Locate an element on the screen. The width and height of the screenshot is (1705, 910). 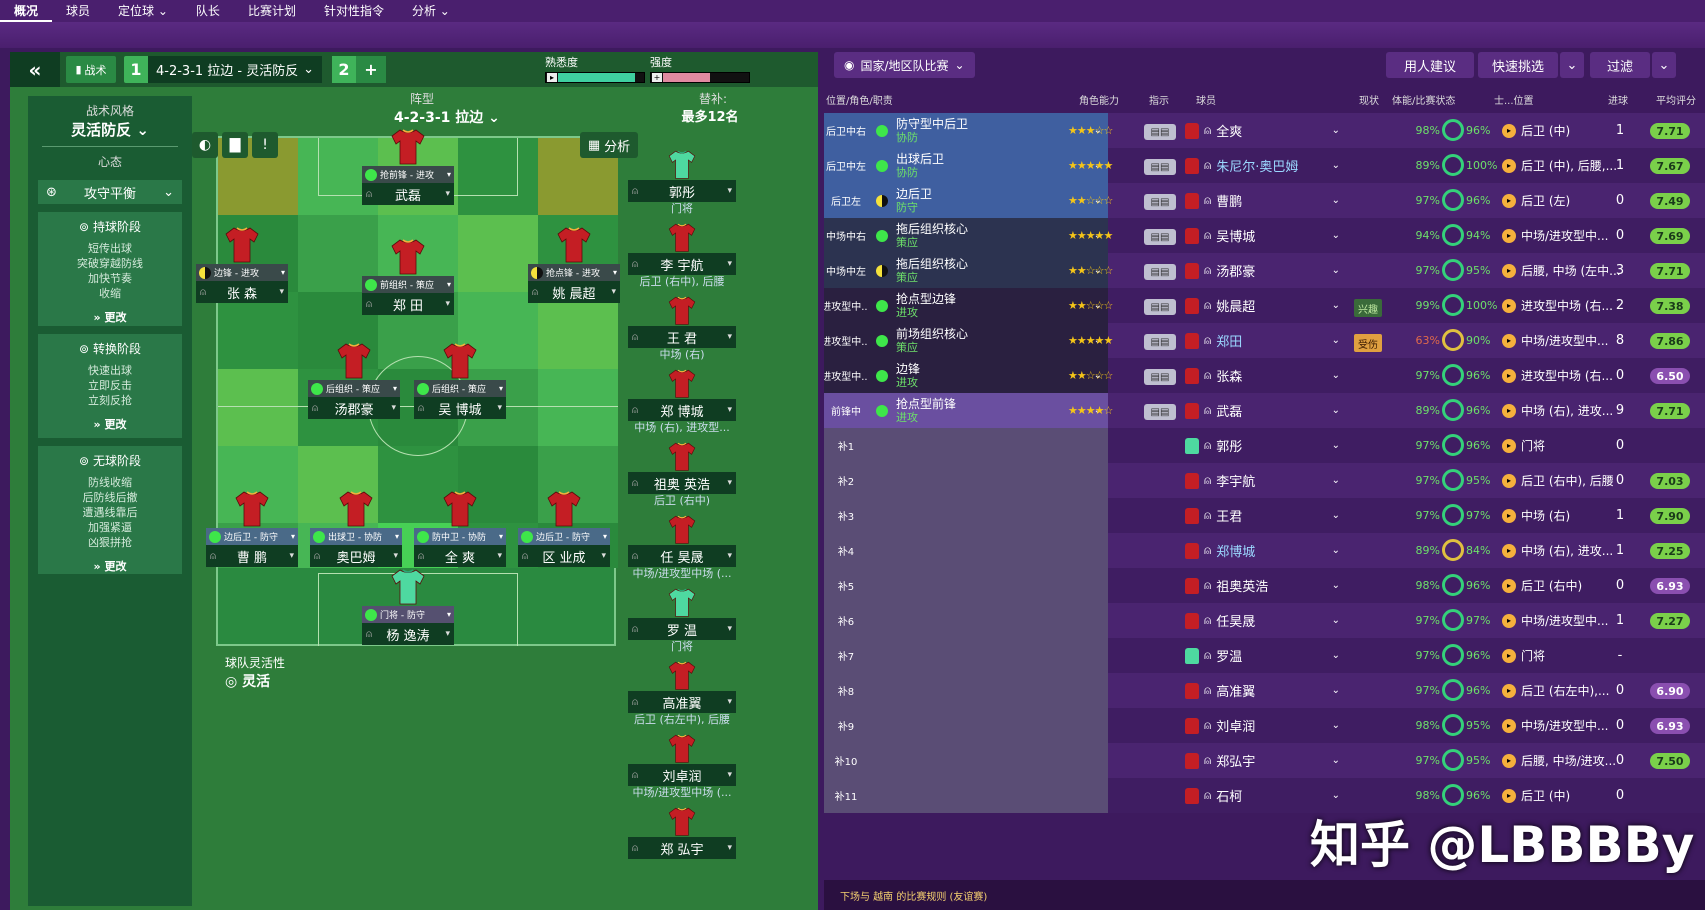
pitch-player: 门将 - 防守 ▾ ⍝ 杨 逸涛 ▾ is located at coordinates (408, 605).